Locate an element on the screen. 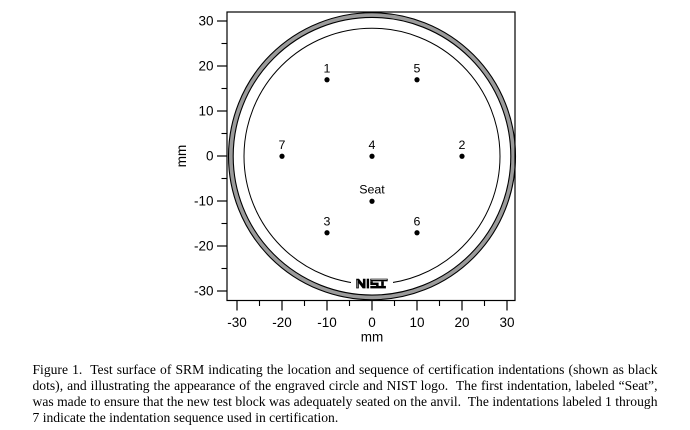 Image resolution: width=690 pixels, height=430 pixels. svg-text: 2 is located at coordinates (462, 145).